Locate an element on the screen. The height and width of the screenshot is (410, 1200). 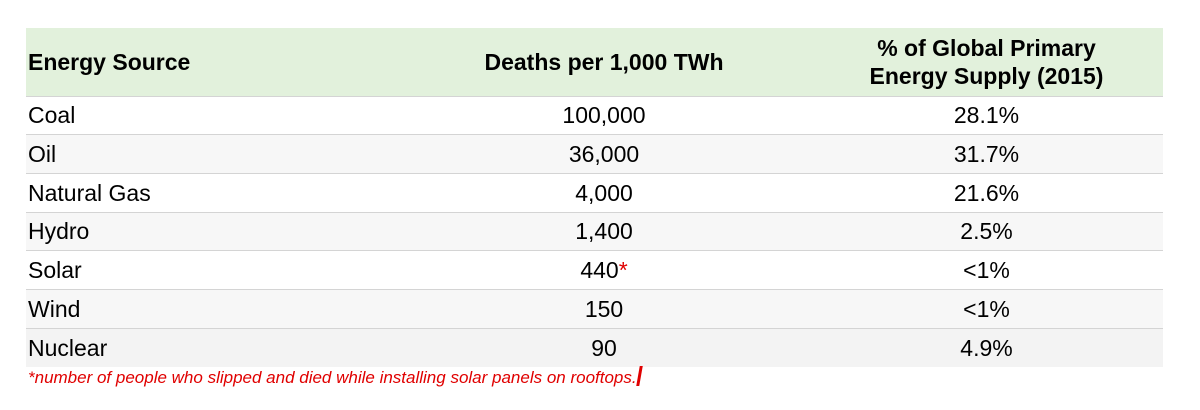
header-share: % of Global Primary Energy Supply (2015) is located at coordinates (986, 62).